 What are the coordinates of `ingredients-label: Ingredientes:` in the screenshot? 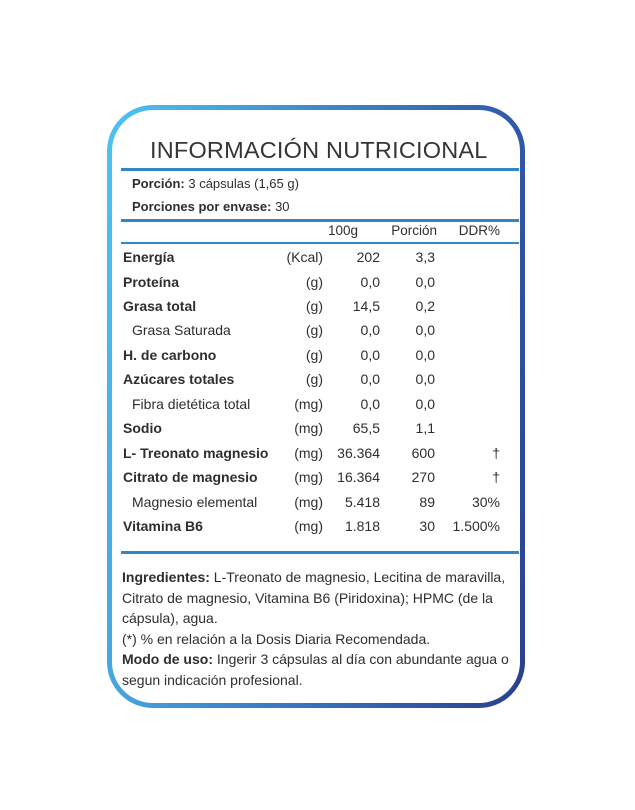 It's located at (166, 577).